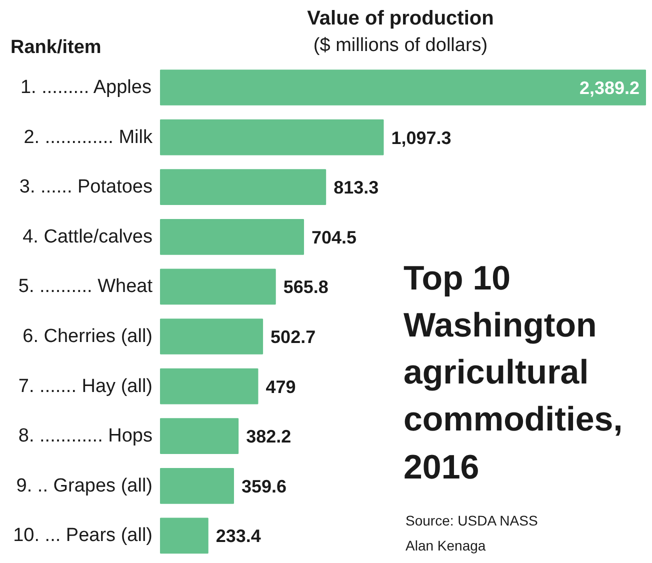 The height and width of the screenshot is (563, 652). What do you see at coordinates (86, 87) in the screenshot?
I see `y-tick-label: 1. ......... Apples` at bounding box center [86, 87].